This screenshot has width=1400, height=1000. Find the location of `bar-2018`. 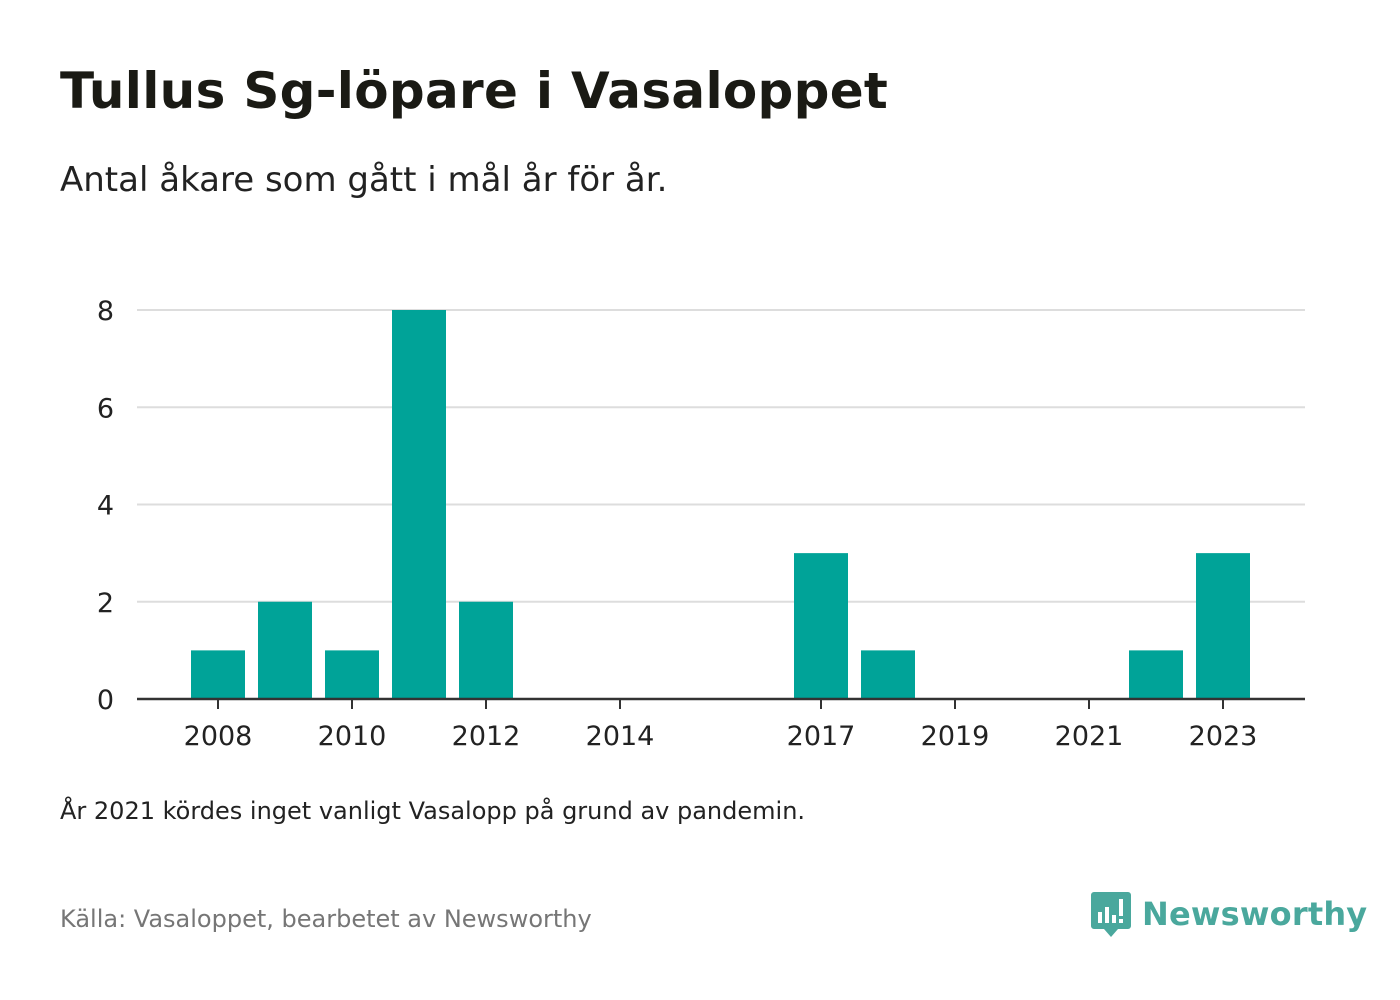

bar-2018 is located at coordinates (888, 674).